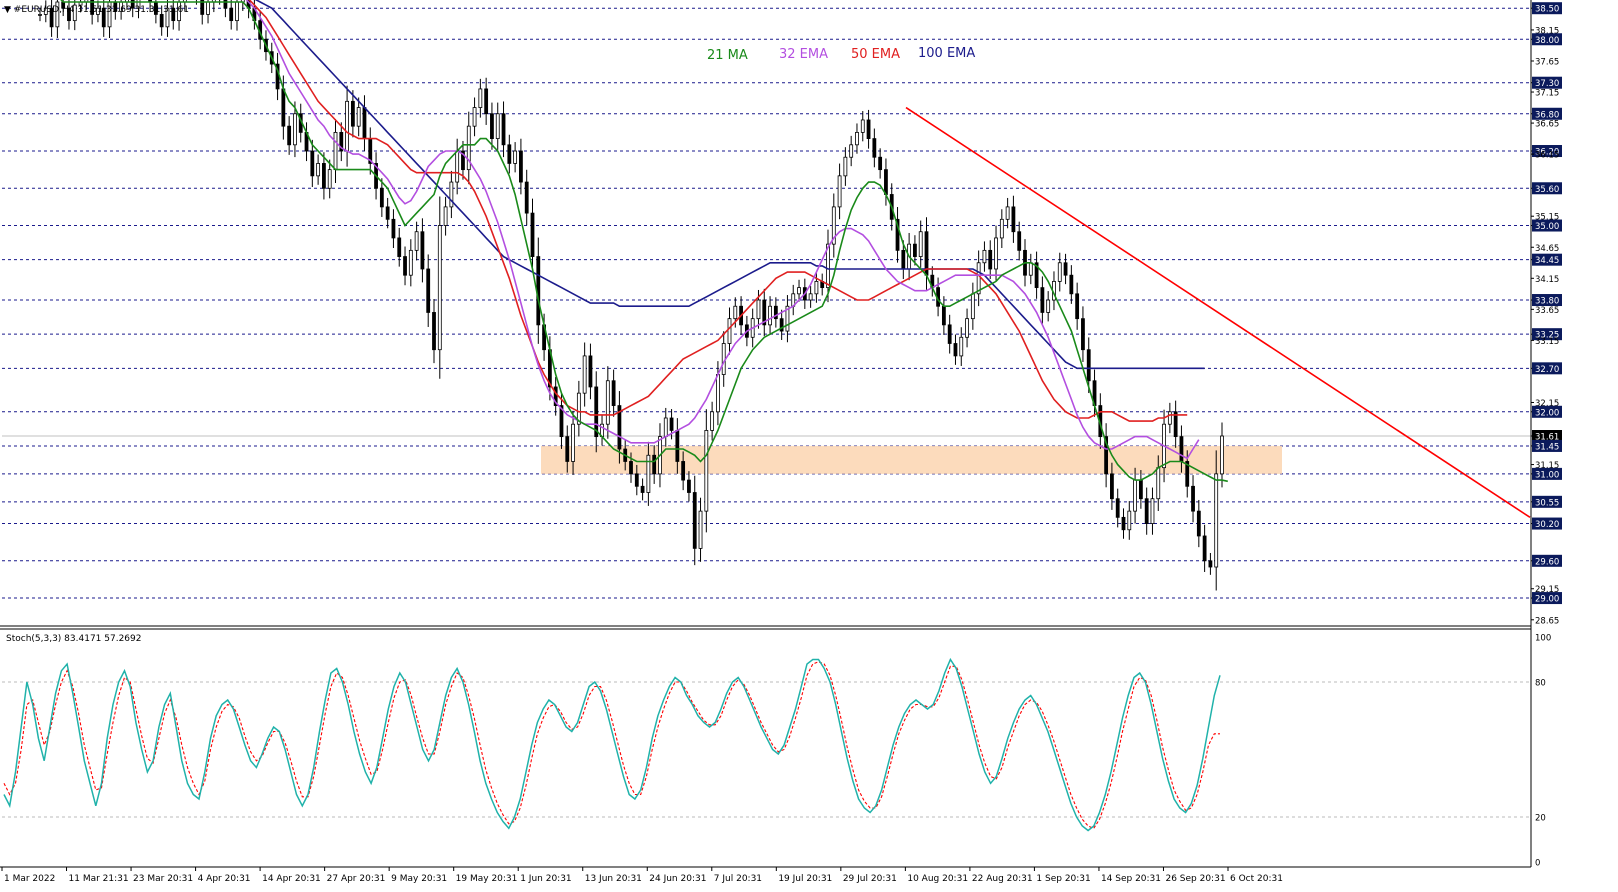  What do you see at coordinates (224, 879) in the screenshot?
I see `time-label: 4 Apr 20:31` at bounding box center [224, 879].